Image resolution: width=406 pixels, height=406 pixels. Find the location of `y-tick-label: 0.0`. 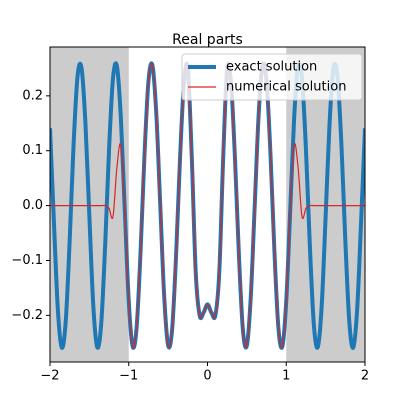

y-tick-label: 0.0 is located at coordinates (32, 205).